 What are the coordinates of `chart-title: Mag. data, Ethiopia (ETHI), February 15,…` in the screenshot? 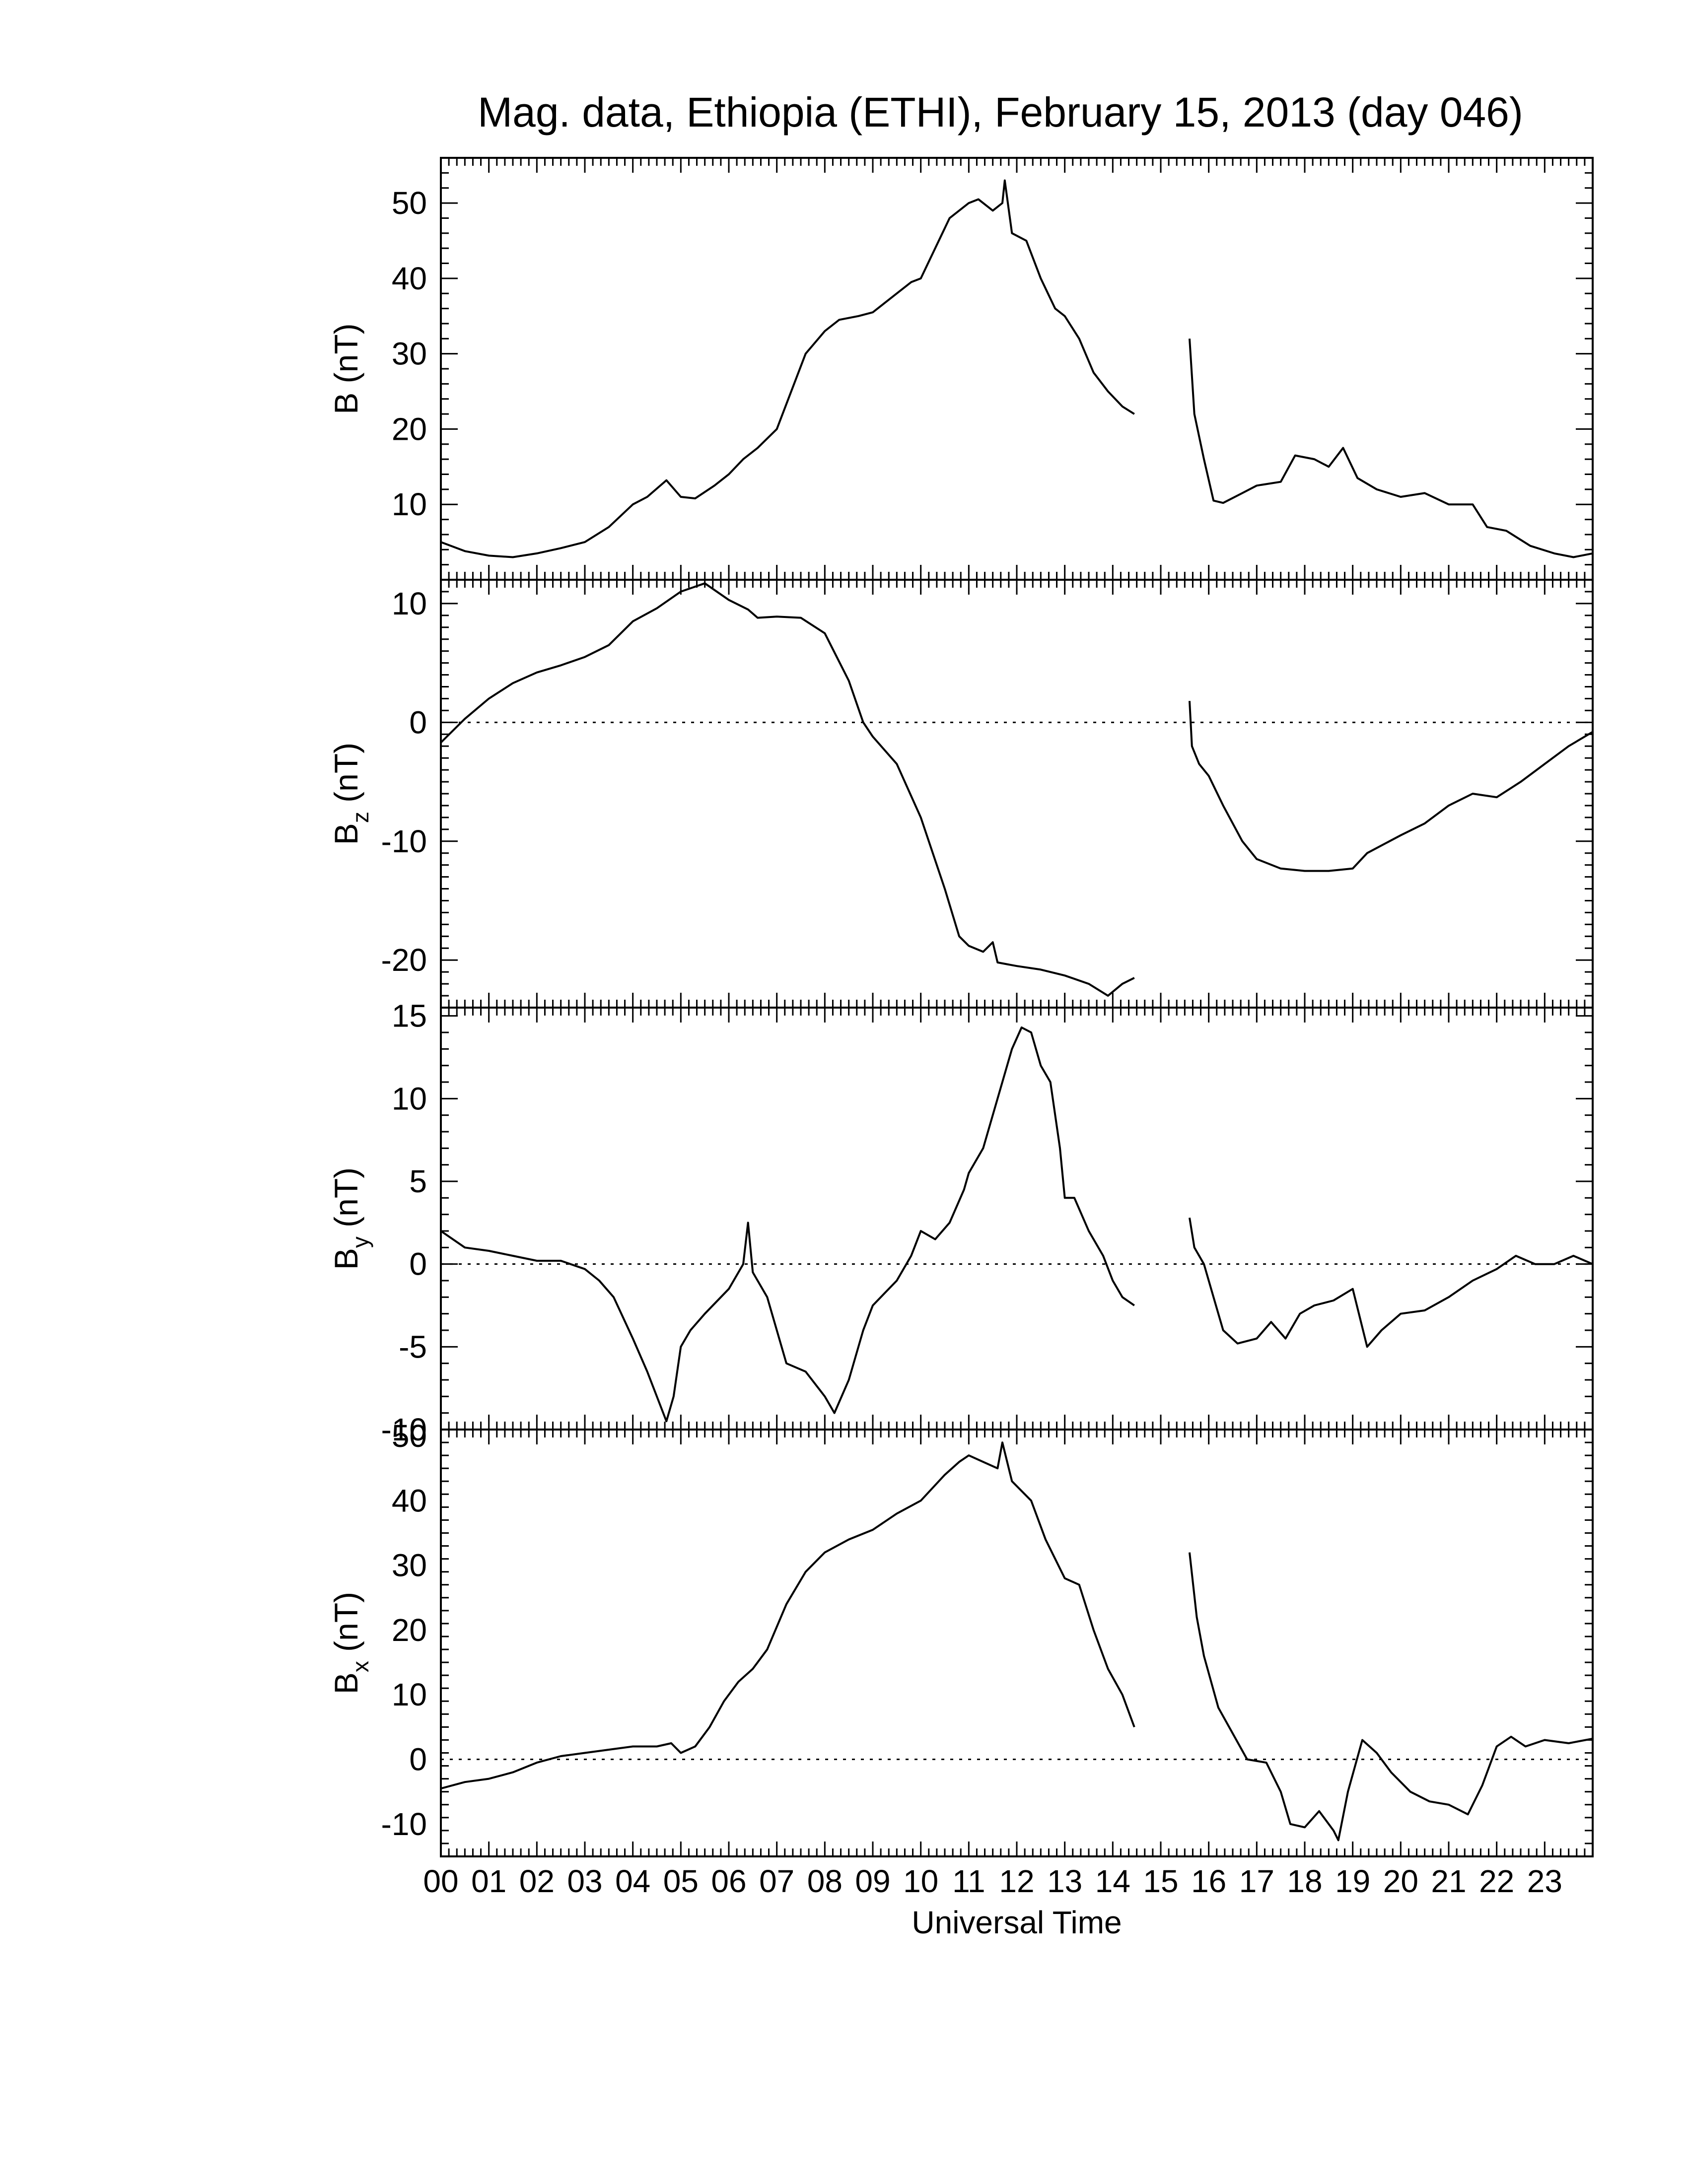 It's located at (1000, 112).